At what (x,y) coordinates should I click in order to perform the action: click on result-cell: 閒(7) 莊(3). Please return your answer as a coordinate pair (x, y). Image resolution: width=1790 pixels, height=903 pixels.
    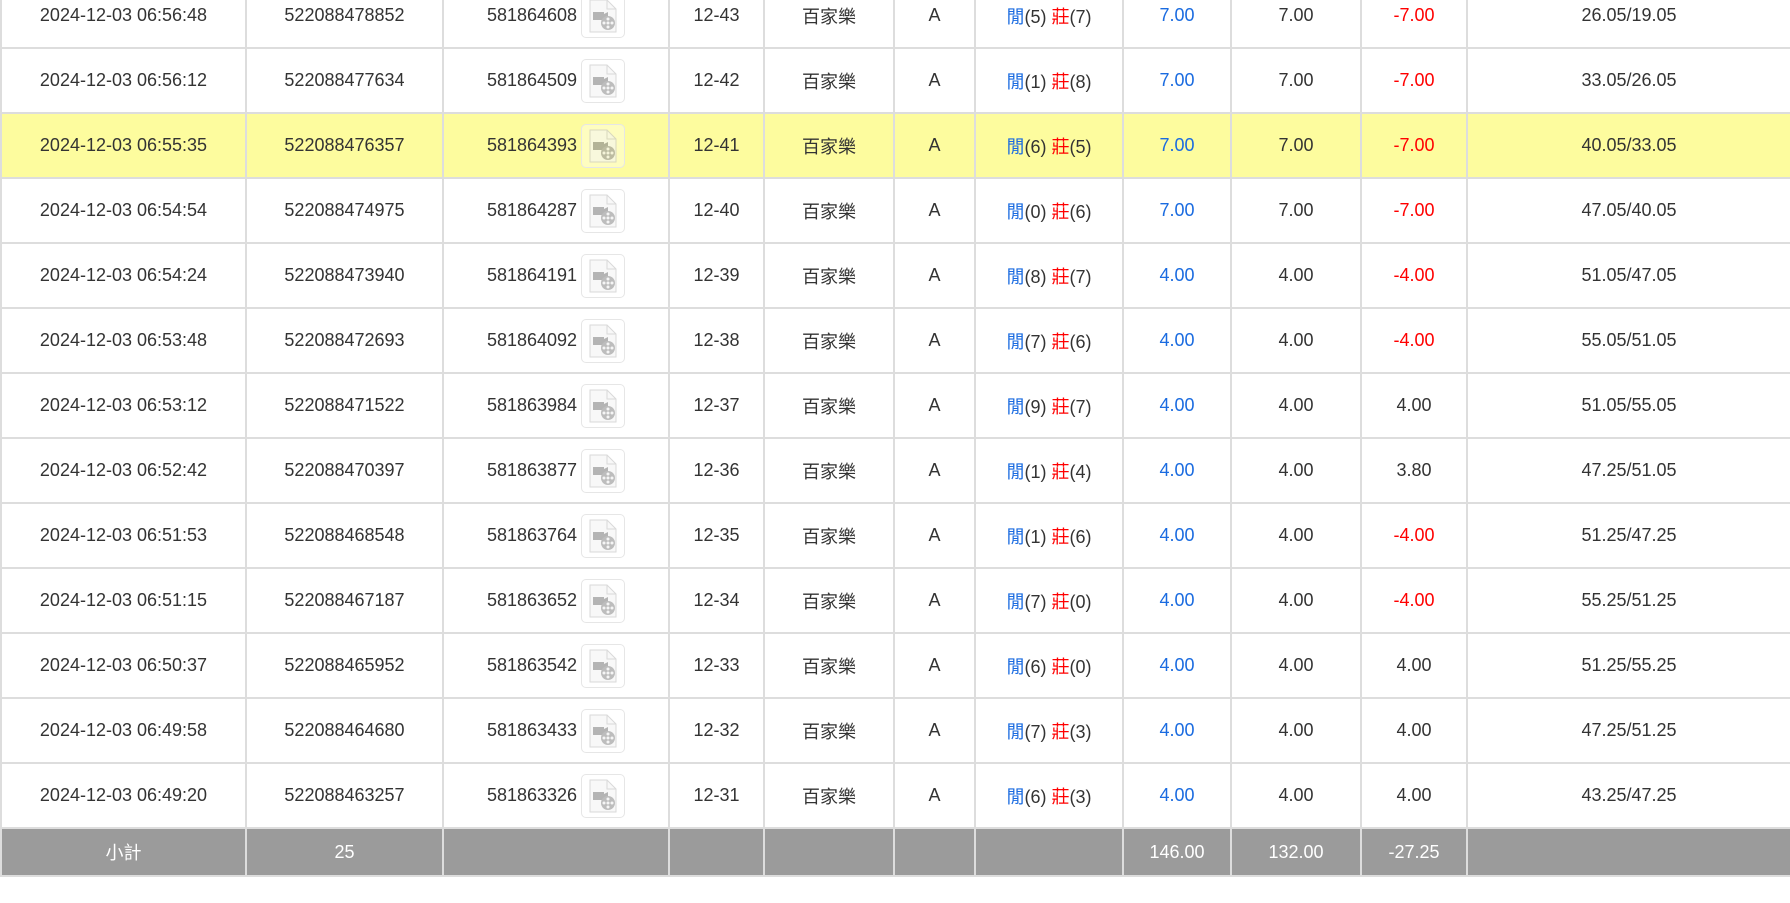
    Looking at the image, I should click on (1049, 730).